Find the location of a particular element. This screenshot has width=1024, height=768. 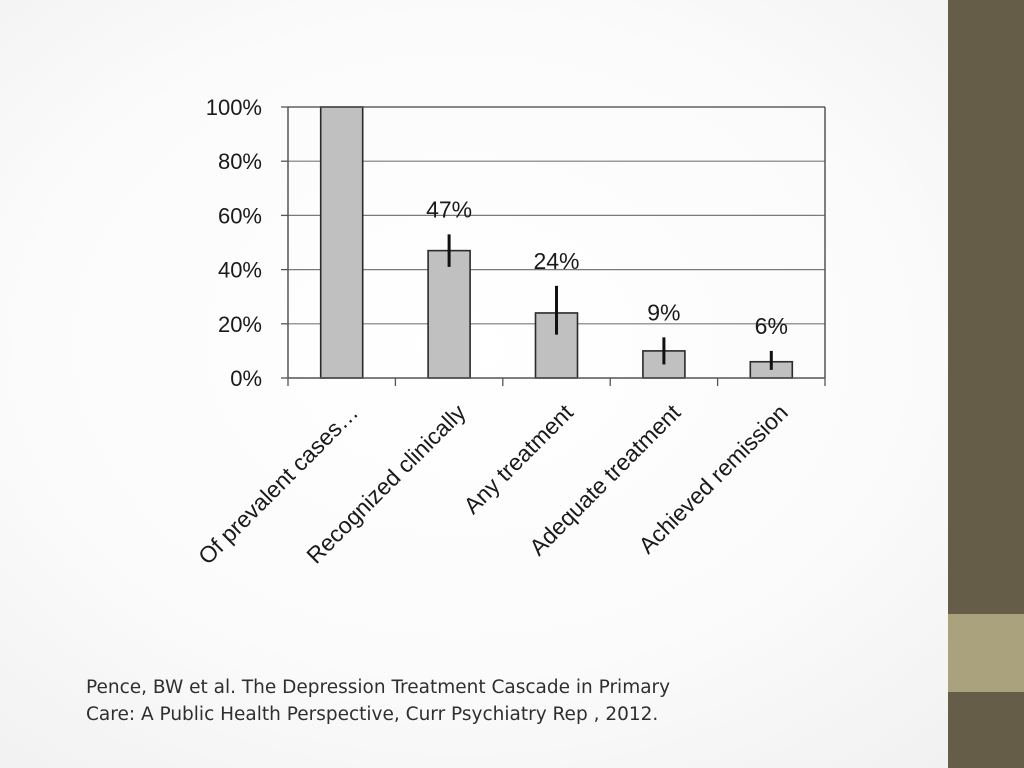

y-tick-label: 40% is located at coordinates (240, 270).